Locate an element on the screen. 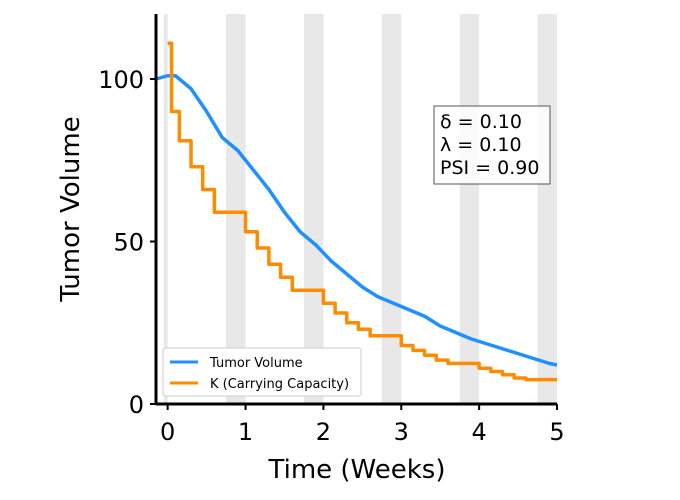 This screenshot has height=500, width=680. y-tick-label-1: 50 is located at coordinates (128, 243).